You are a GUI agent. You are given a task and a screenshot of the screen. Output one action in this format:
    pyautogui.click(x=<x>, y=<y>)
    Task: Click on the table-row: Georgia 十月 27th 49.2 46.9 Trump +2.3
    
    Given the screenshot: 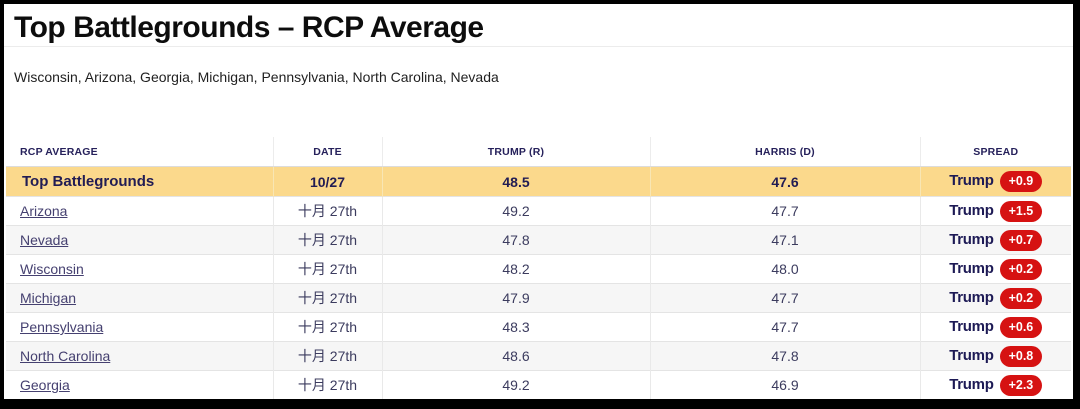 What is the action you would take?
    pyautogui.click(x=538, y=385)
    